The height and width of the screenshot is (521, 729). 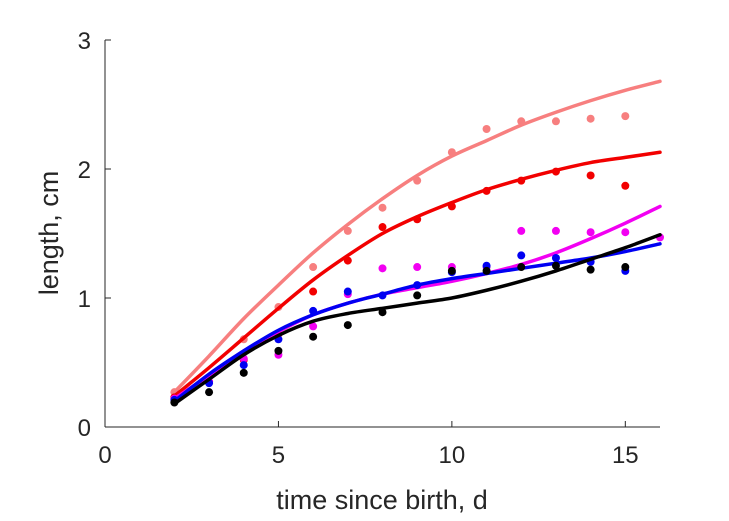 I want to click on y-tick-label: 3, so click(x=84, y=41).